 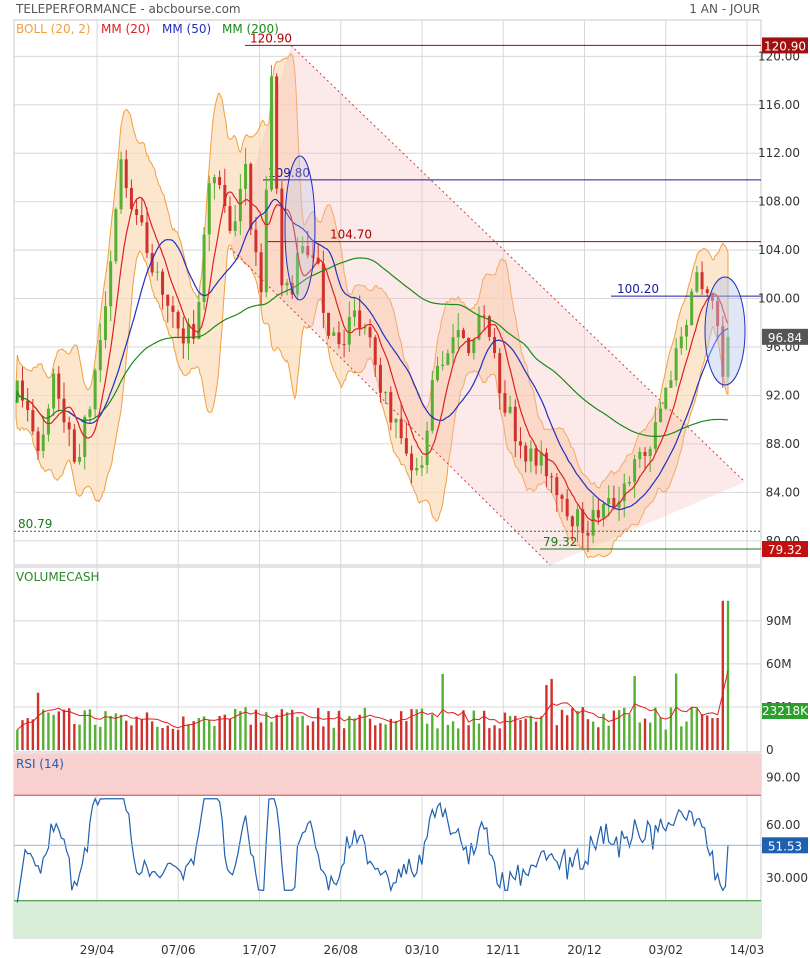 I want to click on x-tick-label: 14/03, so click(x=747, y=950).